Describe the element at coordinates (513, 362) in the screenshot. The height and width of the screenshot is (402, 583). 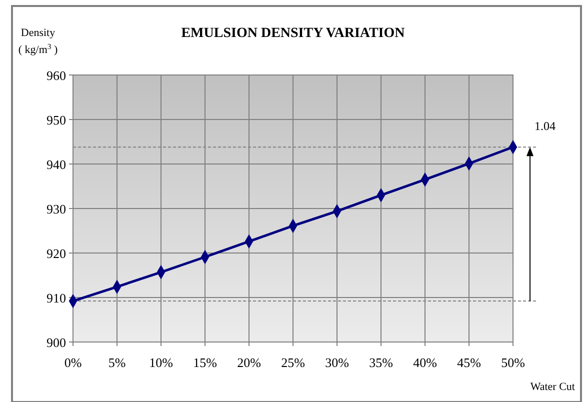
I see `x-tick-label: 50%` at that location.